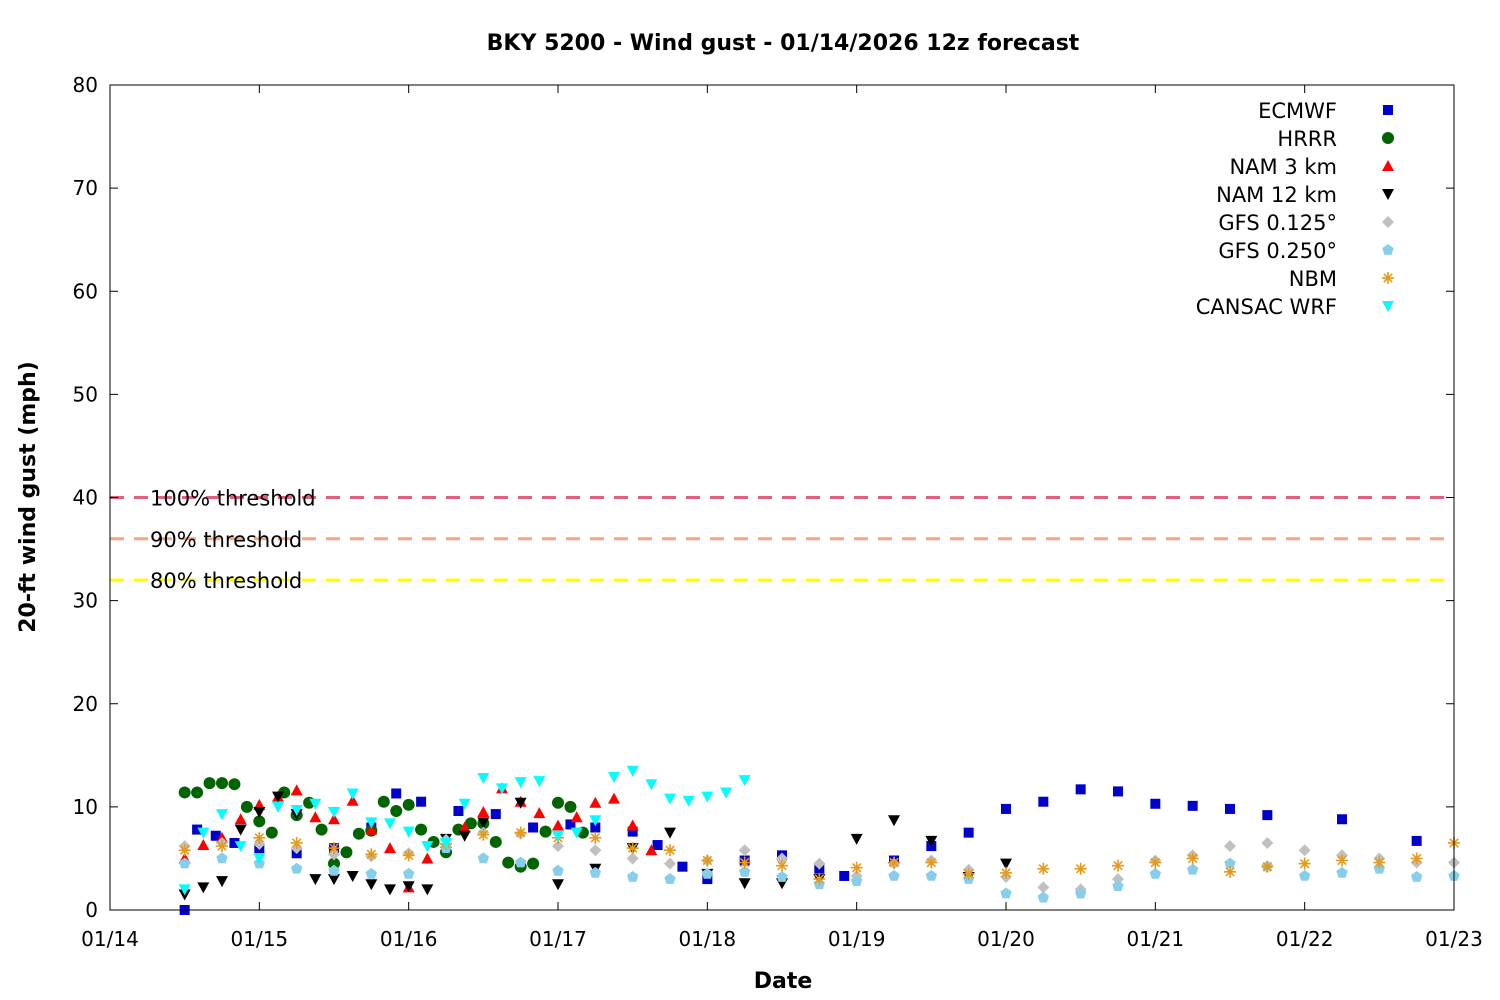  I want to click on x-tick-label: 01/20, so click(1006, 939).